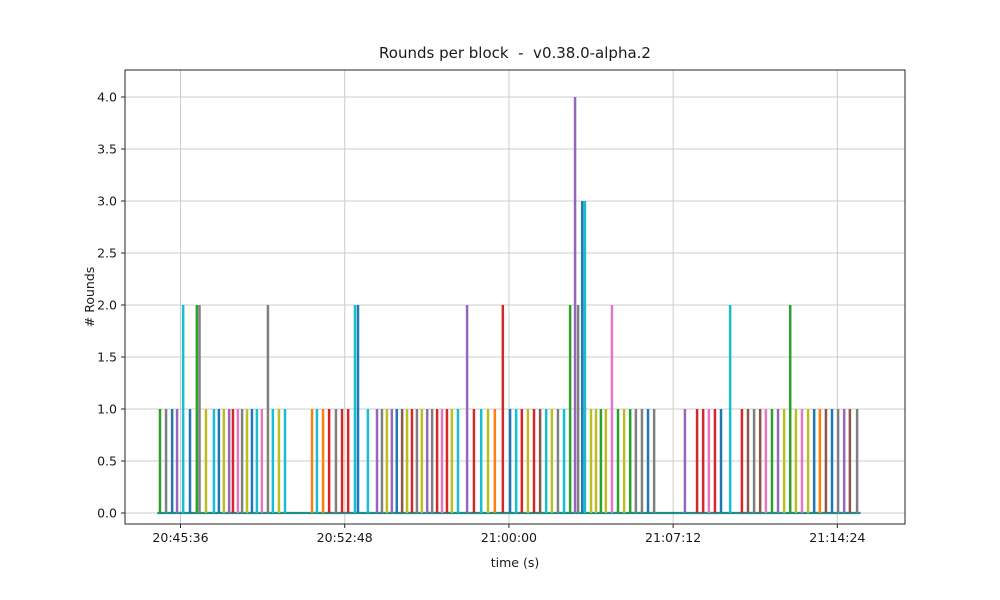 This screenshot has width=1000, height=600. I want to click on x-tick-label: 20:45:36, so click(180, 537).